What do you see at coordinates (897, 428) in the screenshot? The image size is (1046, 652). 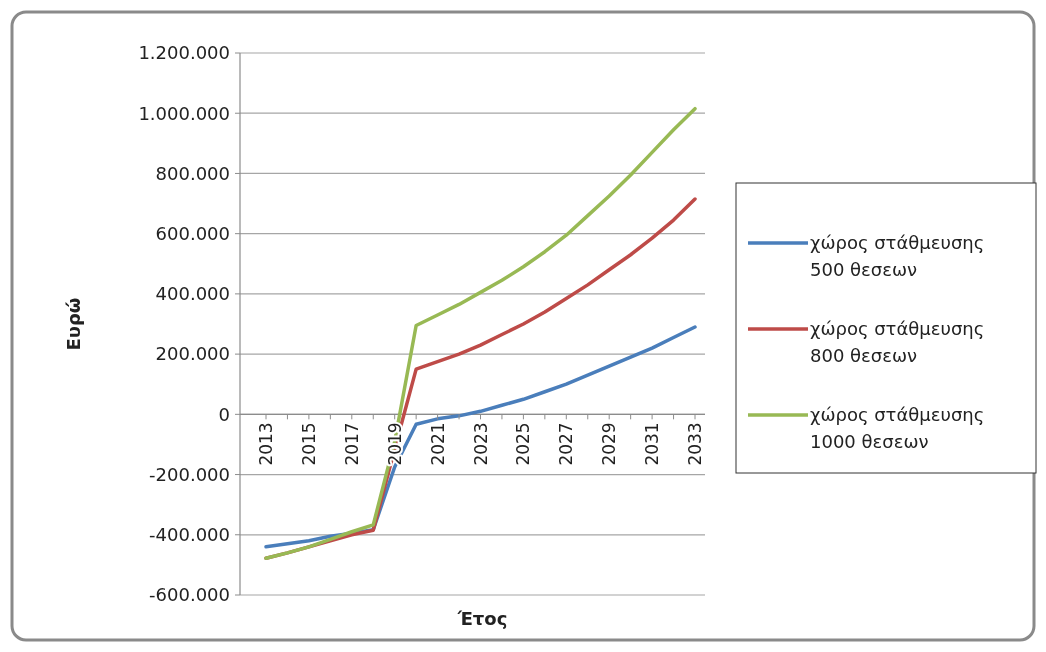 I see `legend-label: χώρος στάθμευσης 1000 θεσεων` at bounding box center [897, 428].